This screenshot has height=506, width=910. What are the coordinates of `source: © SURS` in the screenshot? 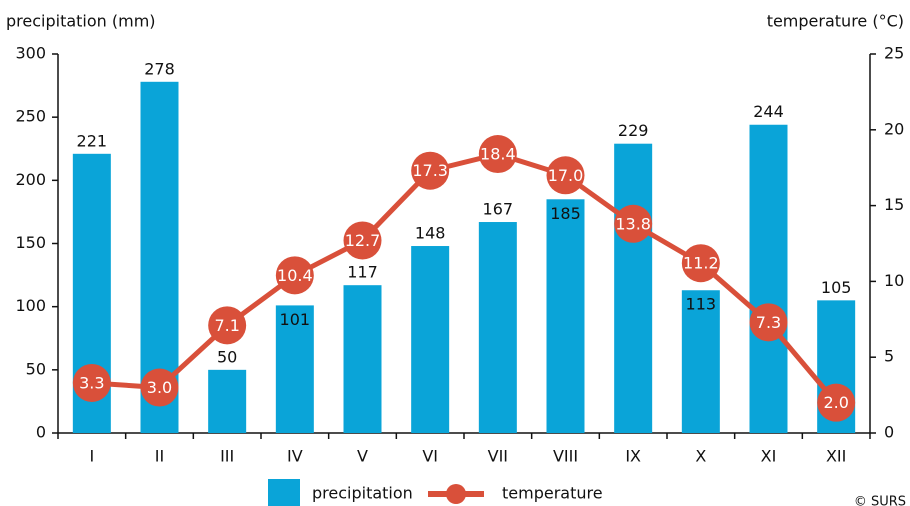 It's located at (880, 500).